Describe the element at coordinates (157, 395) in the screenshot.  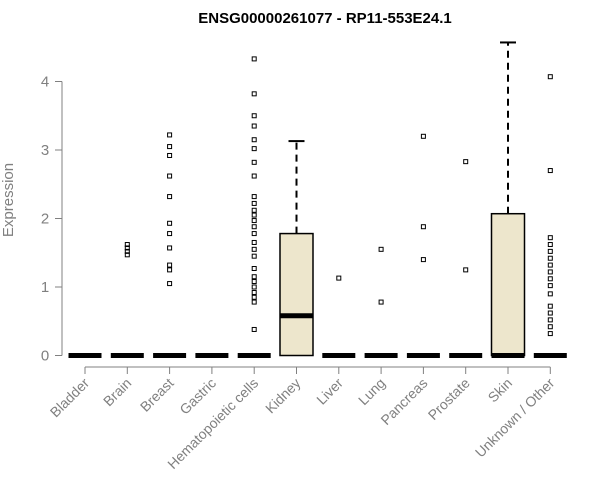
I see `x-tick-label: Breast` at that location.